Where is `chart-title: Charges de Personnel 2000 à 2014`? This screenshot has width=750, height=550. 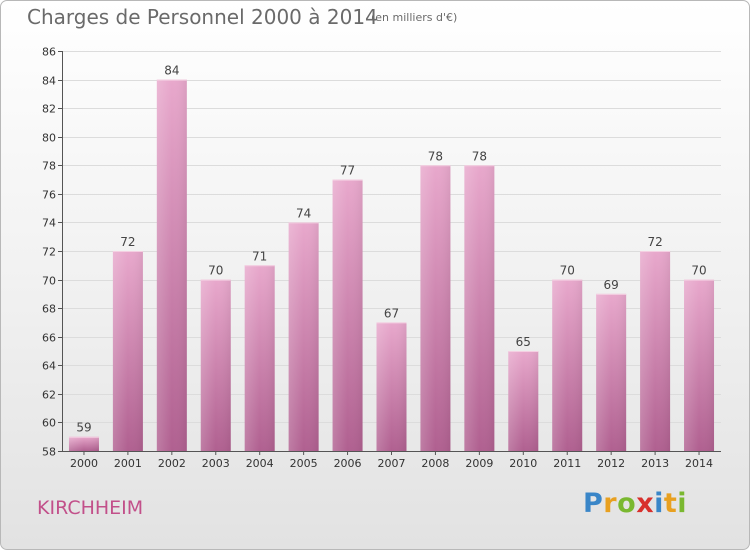
chart-title: Charges de Personnel 2000 à 2014 is located at coordinates (202, 17).